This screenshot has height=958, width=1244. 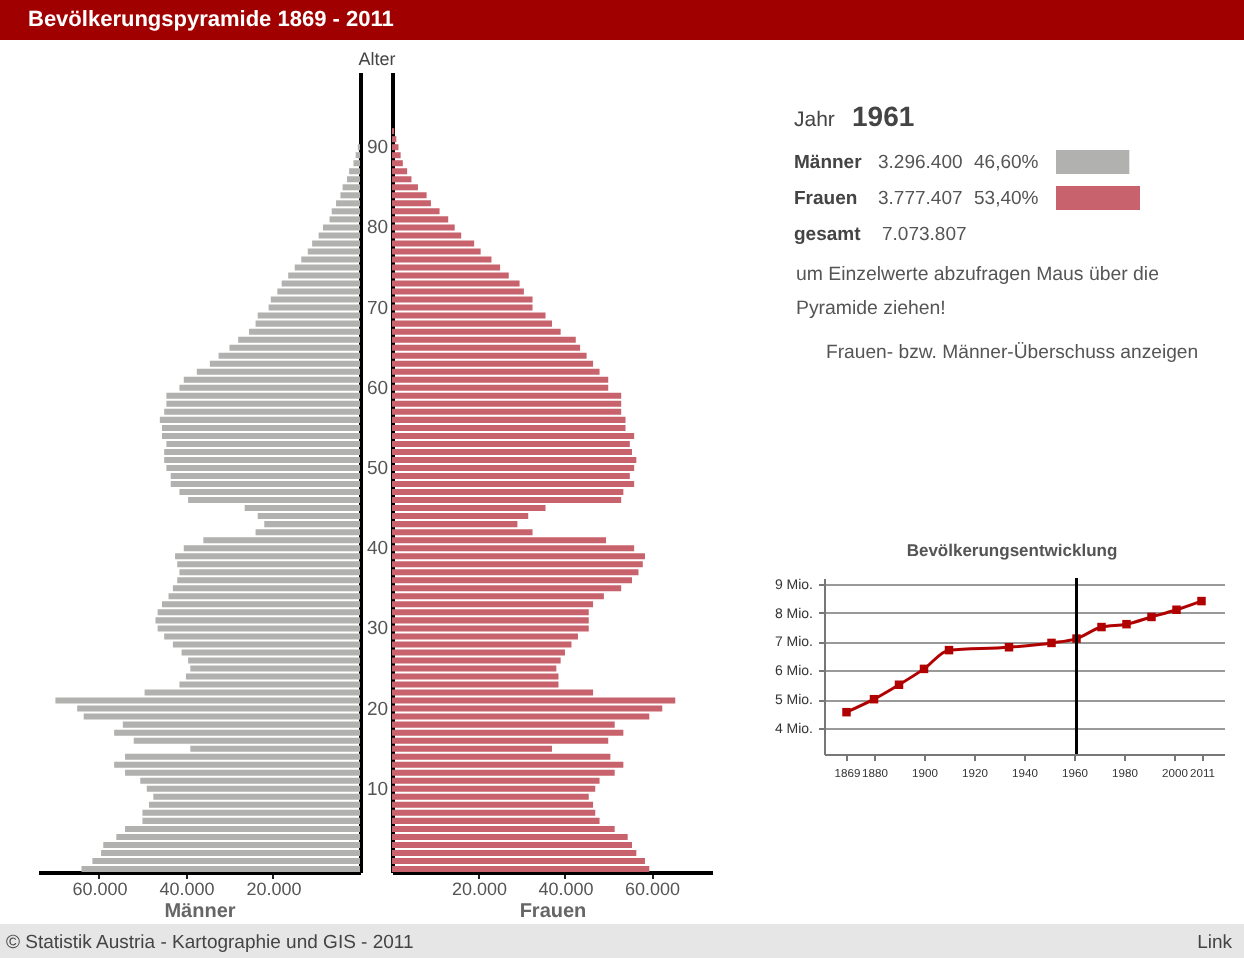 I want to click on y-tick-label: 40, so click(x=378, y=549).